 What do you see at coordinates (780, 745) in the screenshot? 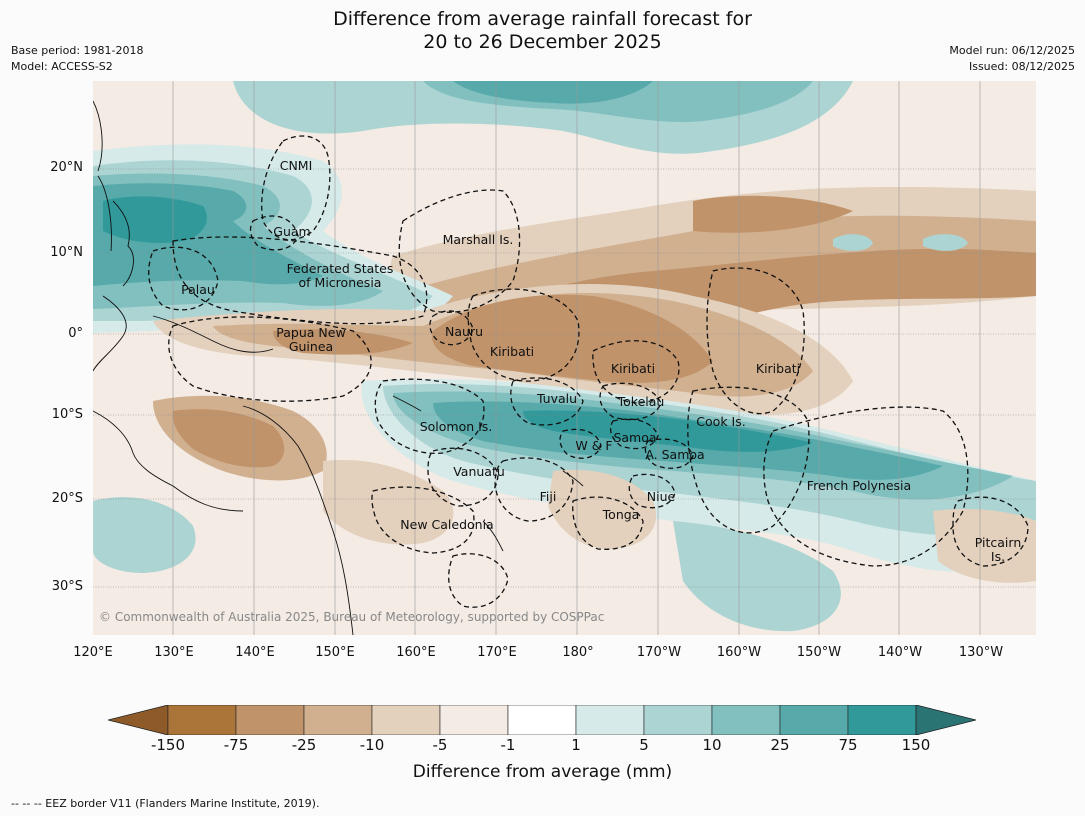
I see `colorbar-tick: 25` at bounding box center [780, 745].